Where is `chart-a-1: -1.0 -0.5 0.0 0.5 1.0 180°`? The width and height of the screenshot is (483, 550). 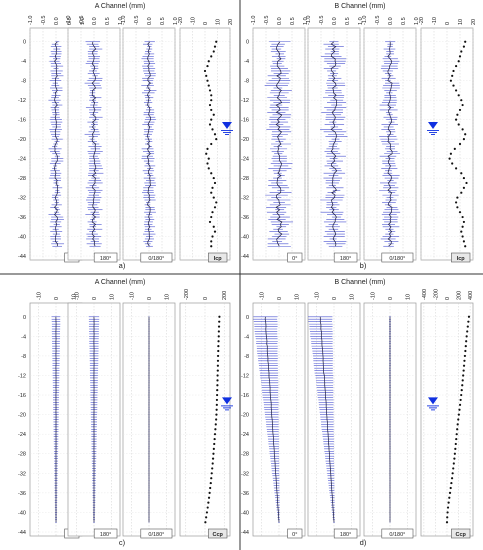 chart-a-1: -1.0 -0.5 0.0 0.5 1.0 180° is located at coordinates (95, 139).